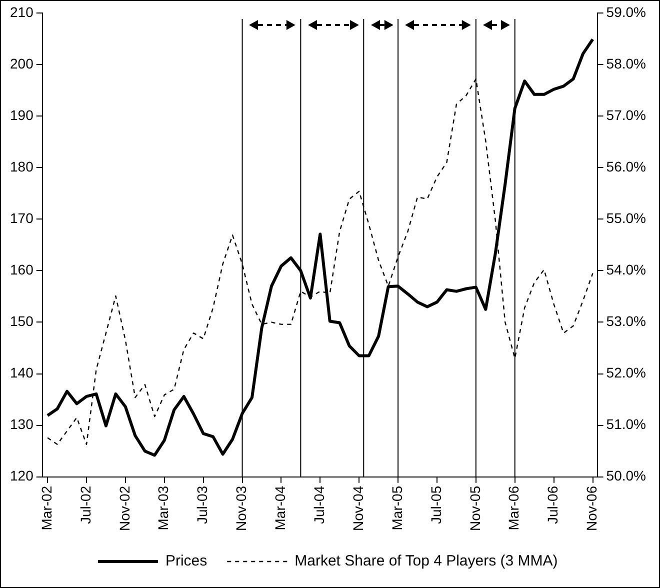 This screenshot has height=588, width=660. Describe the element at coordinates (474, 509) in the screenshot. I see `x-tick-label: Nov-05` at that location.